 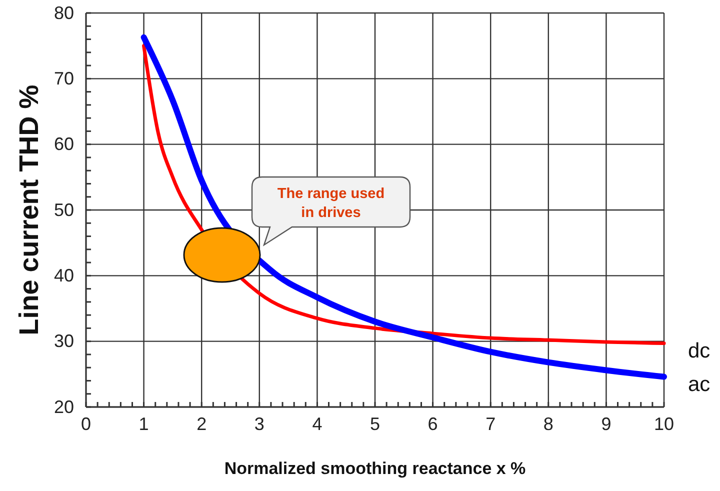 What do you see at coordinates (433, 424) in the screenshot?
I see `x-tick-label: 6` at bounding box center [433, 424].